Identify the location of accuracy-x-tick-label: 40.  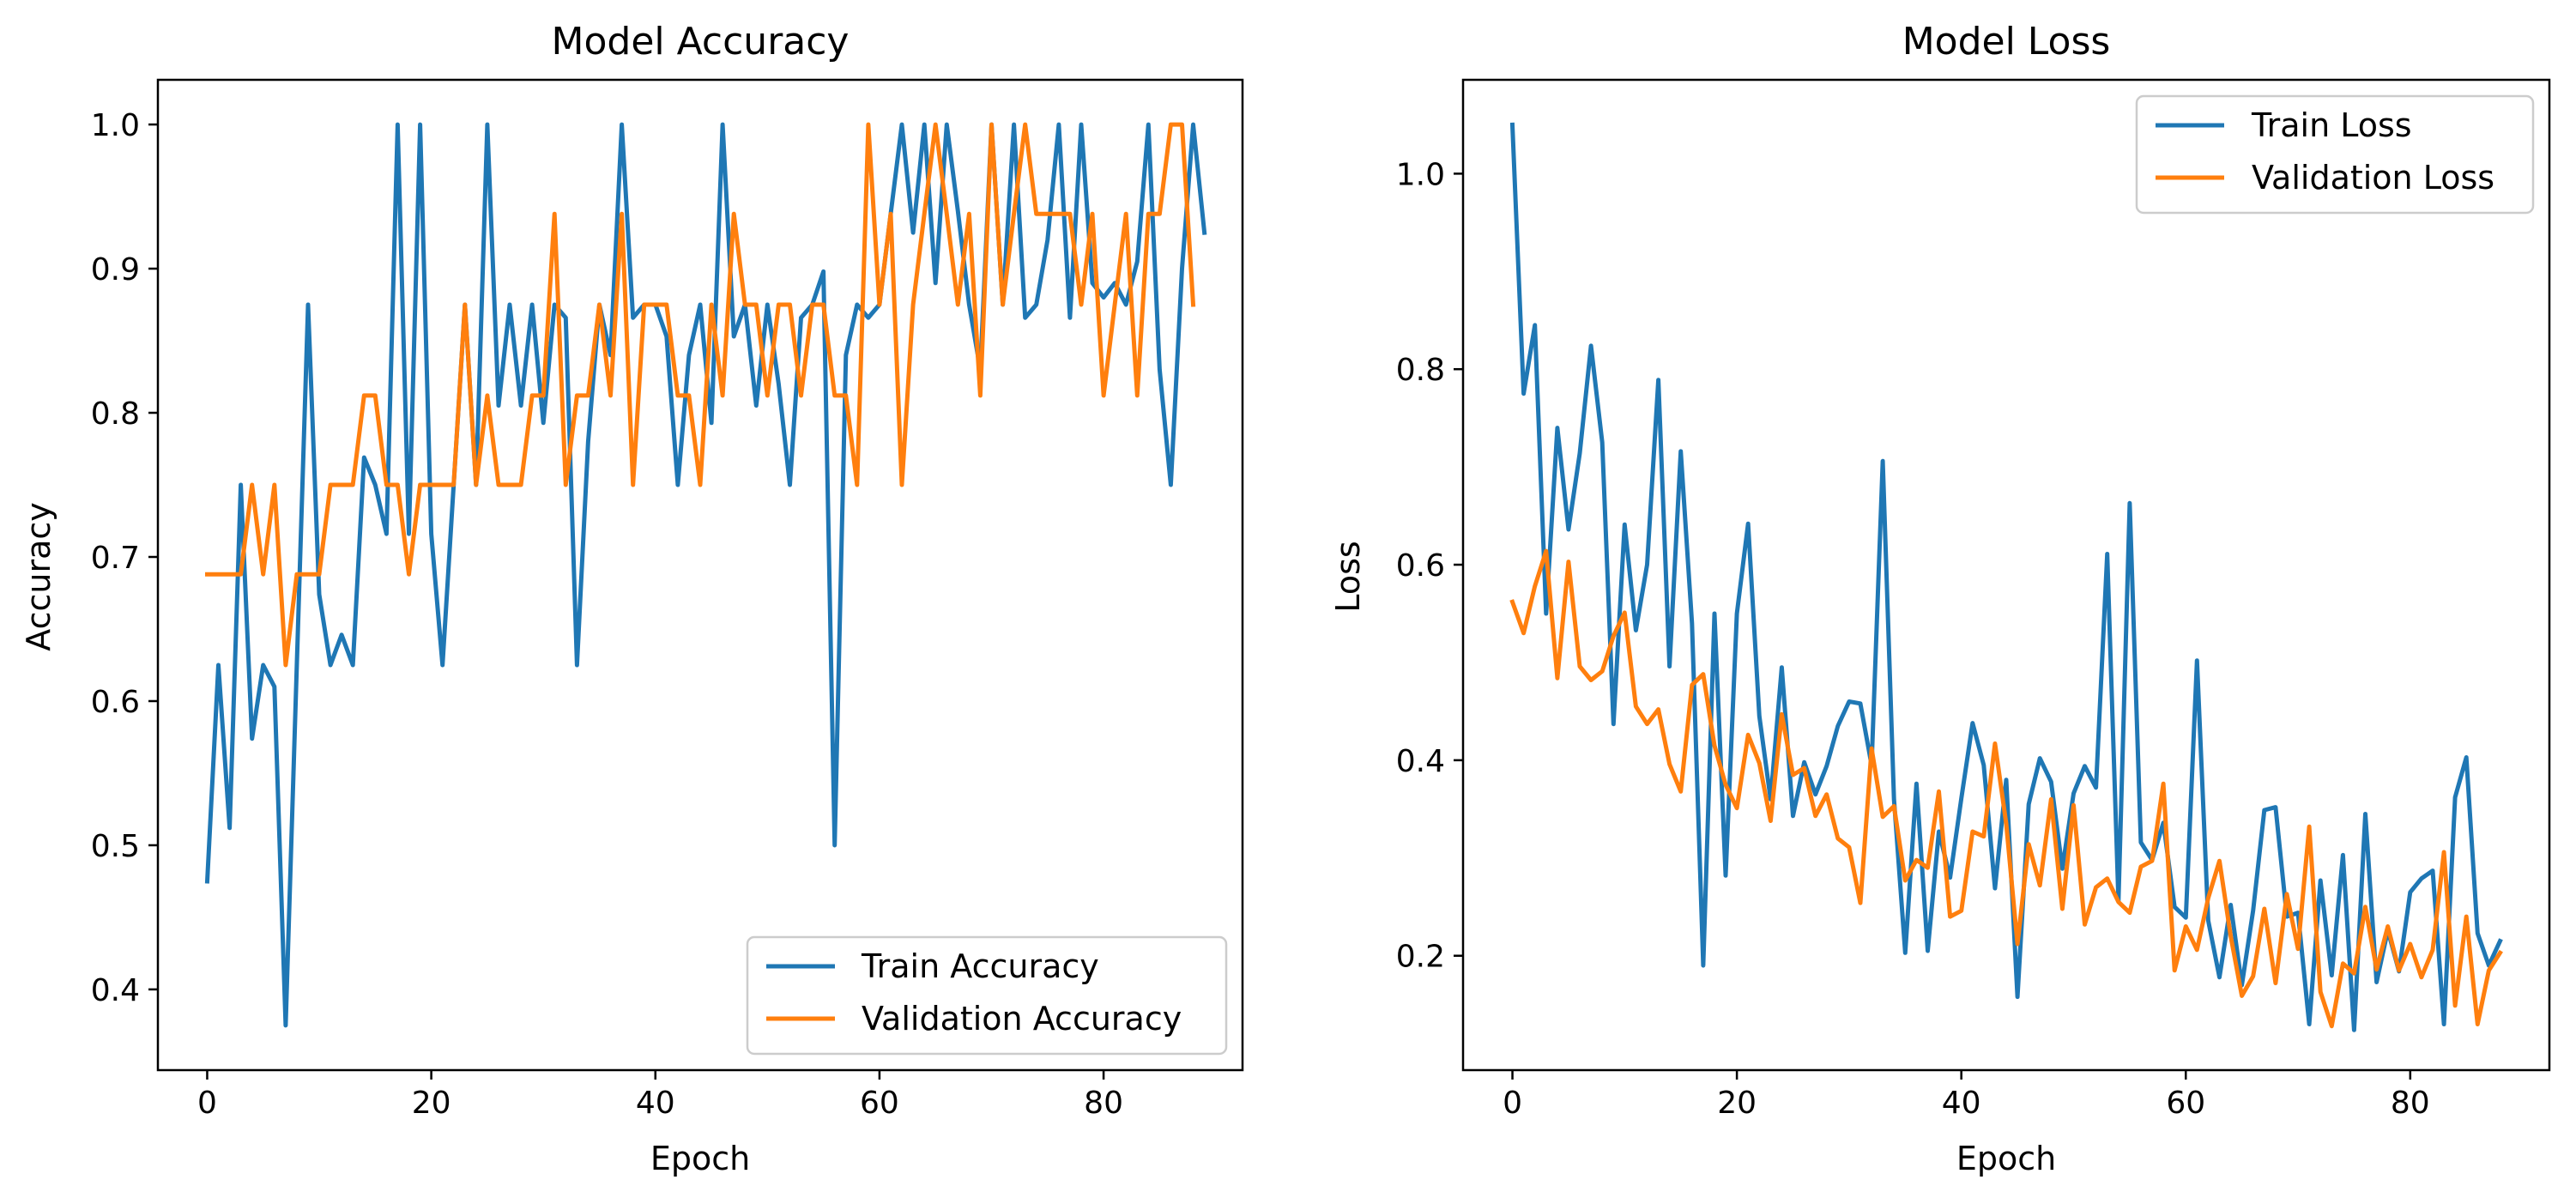
(655, 1103).